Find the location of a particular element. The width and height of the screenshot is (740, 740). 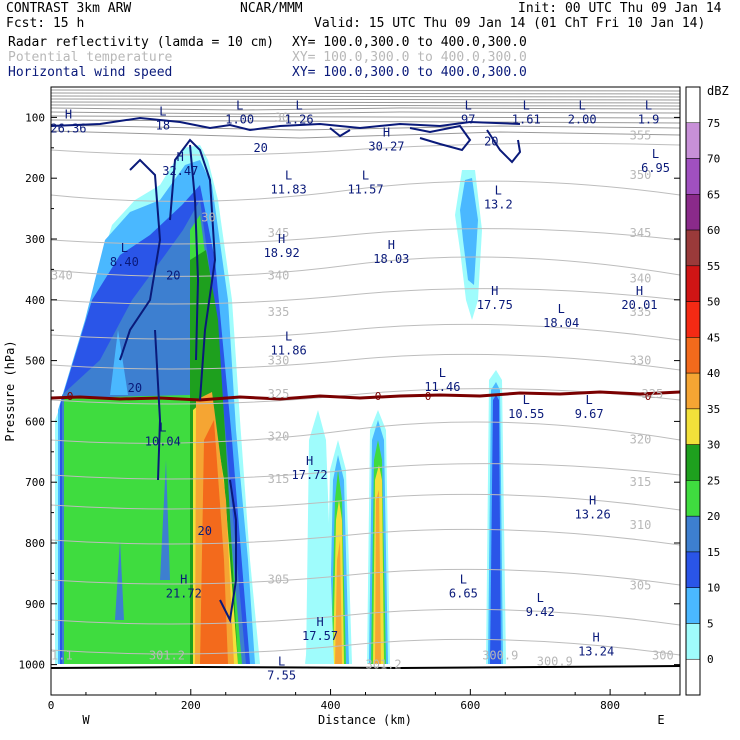

theta-contour-label: 335 is located at coordinates (641, 312).